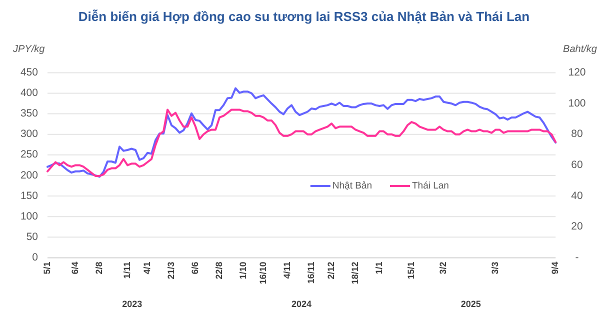  I want to click on y2-tick-label: 40, so click(577, 196).